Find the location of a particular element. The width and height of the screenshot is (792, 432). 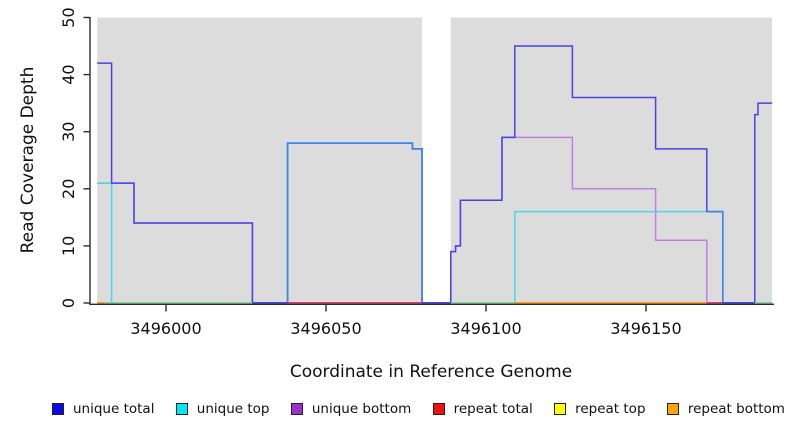

legend-item-unique-total: unique total is located at coordinates (103, 409).